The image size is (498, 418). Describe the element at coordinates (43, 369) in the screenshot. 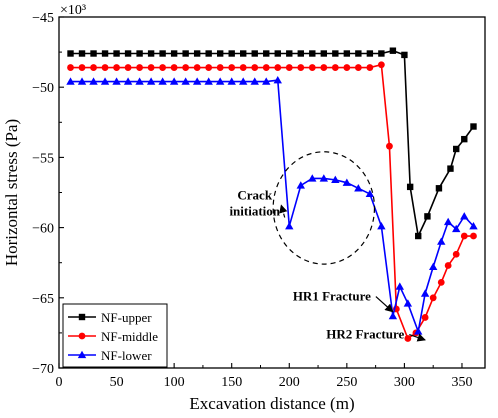

I see `y-tick-label: −70` at that location.